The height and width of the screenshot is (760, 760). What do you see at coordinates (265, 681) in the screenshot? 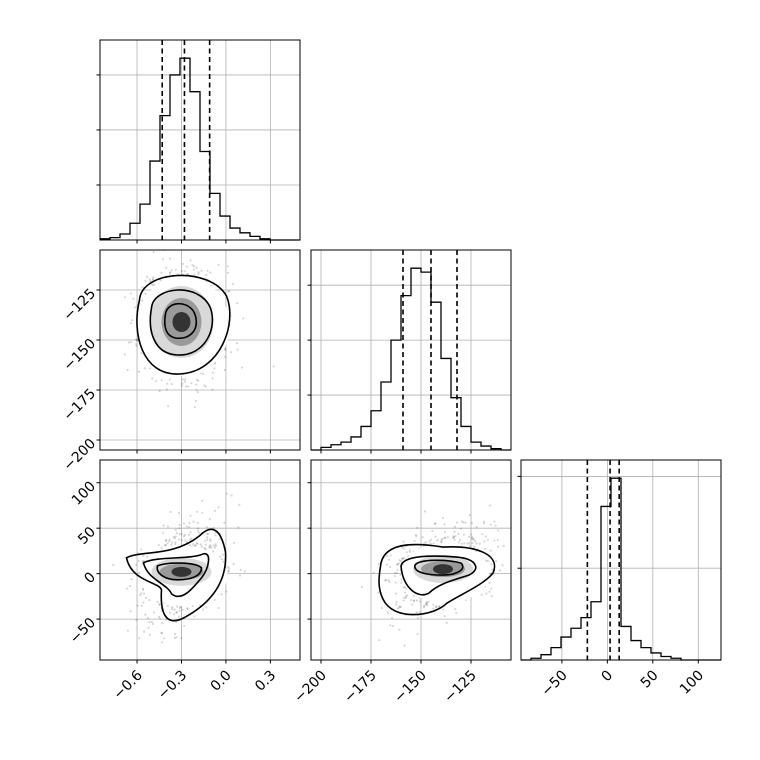
I see `x-tick-label: 0.3` at bounding box center [265, 681].